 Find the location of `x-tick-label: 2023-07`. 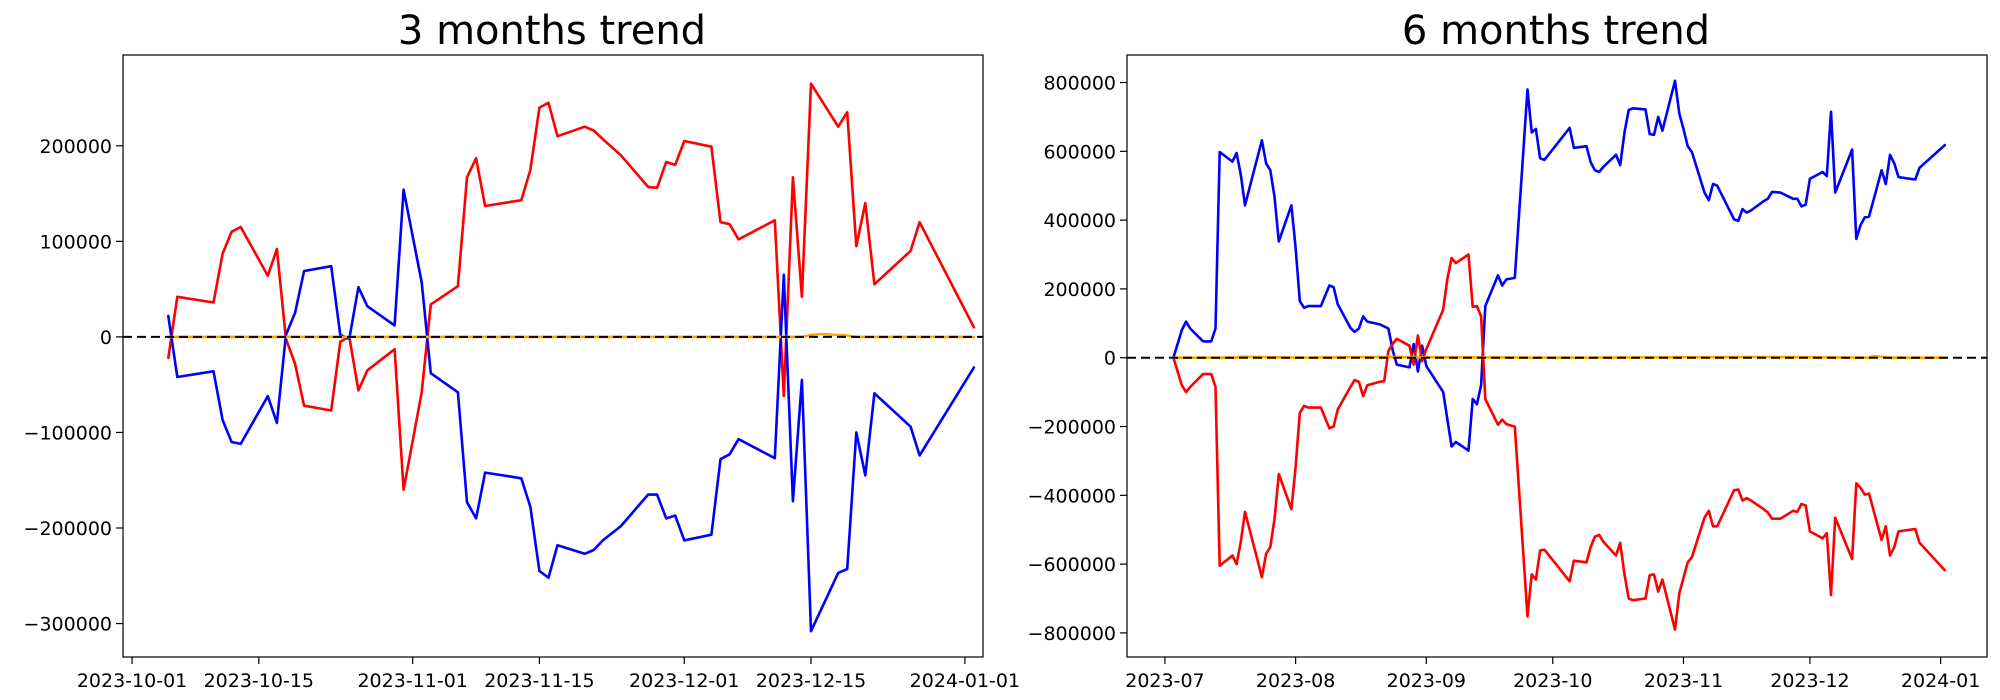

x-tick-label: 2023-07 is located at coordinates (1164, 681).